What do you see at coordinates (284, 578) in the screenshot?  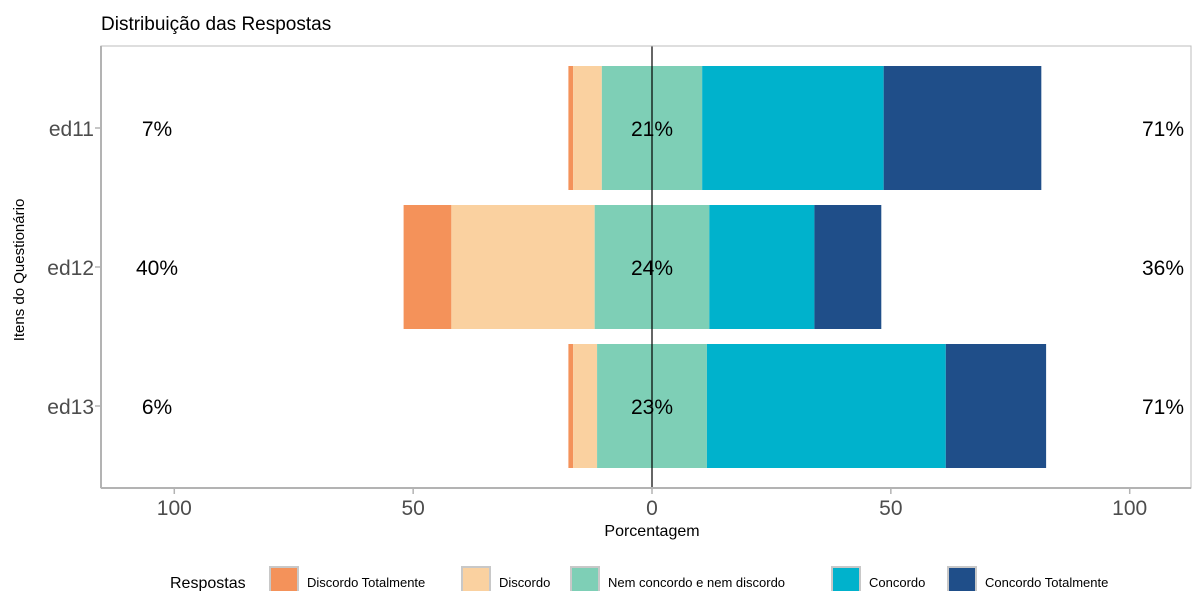 I see `legend-key-discordo-totalmente` at bounding box center [284, 578].